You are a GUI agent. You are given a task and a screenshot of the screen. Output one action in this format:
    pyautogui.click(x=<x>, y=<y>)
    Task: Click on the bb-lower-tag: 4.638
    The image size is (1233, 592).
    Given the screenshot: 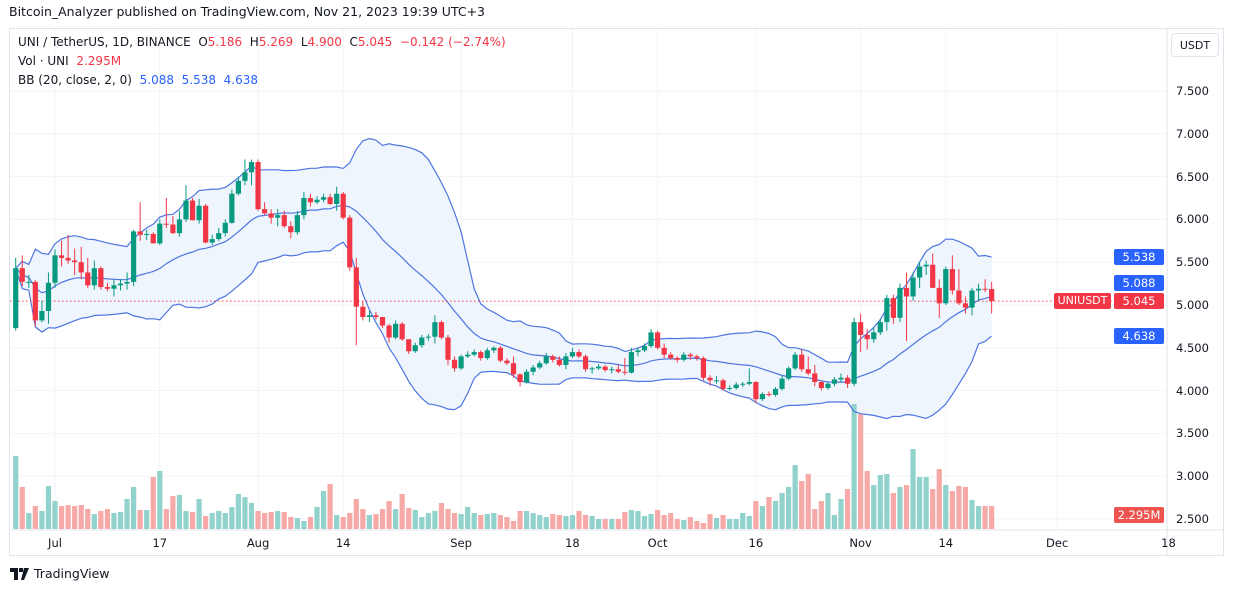 What is the action you would take?
    pyautogui.click(x=1139, y=336)
    